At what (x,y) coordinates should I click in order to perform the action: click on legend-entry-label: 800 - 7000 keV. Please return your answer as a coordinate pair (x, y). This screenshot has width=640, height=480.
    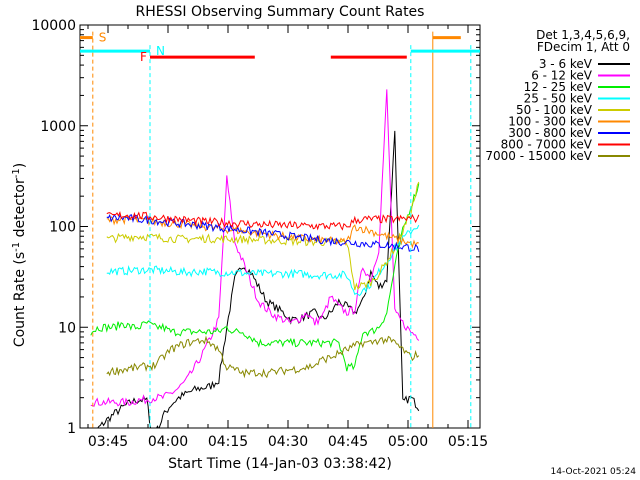
    Looking at the image, I should click on (547, 145).